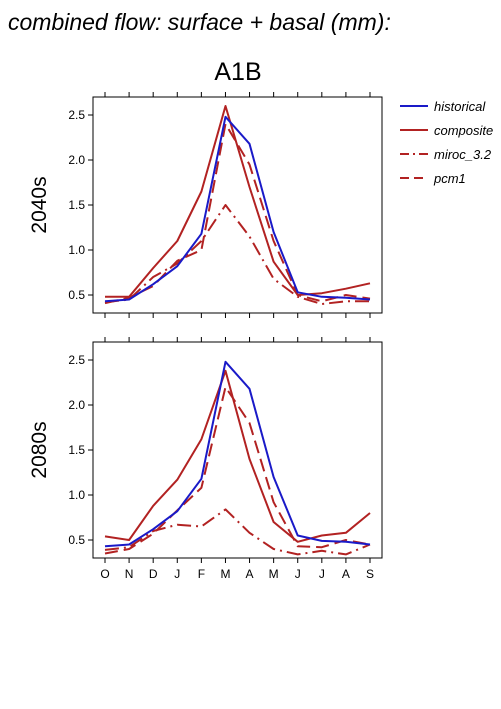  Describe the element at coordinates (39, 204) in the screenshot. I see `panel-label: 2040s` at that location.